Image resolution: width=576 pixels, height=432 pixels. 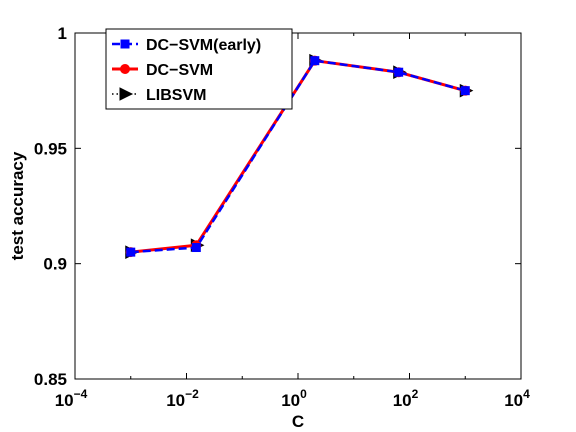 I want to click on legend-label: LIBSVM, so click(x=176, y=95).